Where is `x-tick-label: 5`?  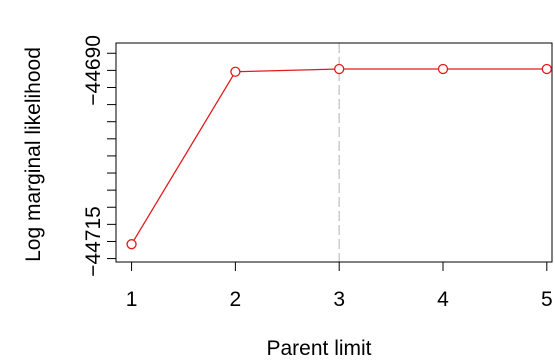 x-tick-label: 5 is located at coordinates (547, 299).